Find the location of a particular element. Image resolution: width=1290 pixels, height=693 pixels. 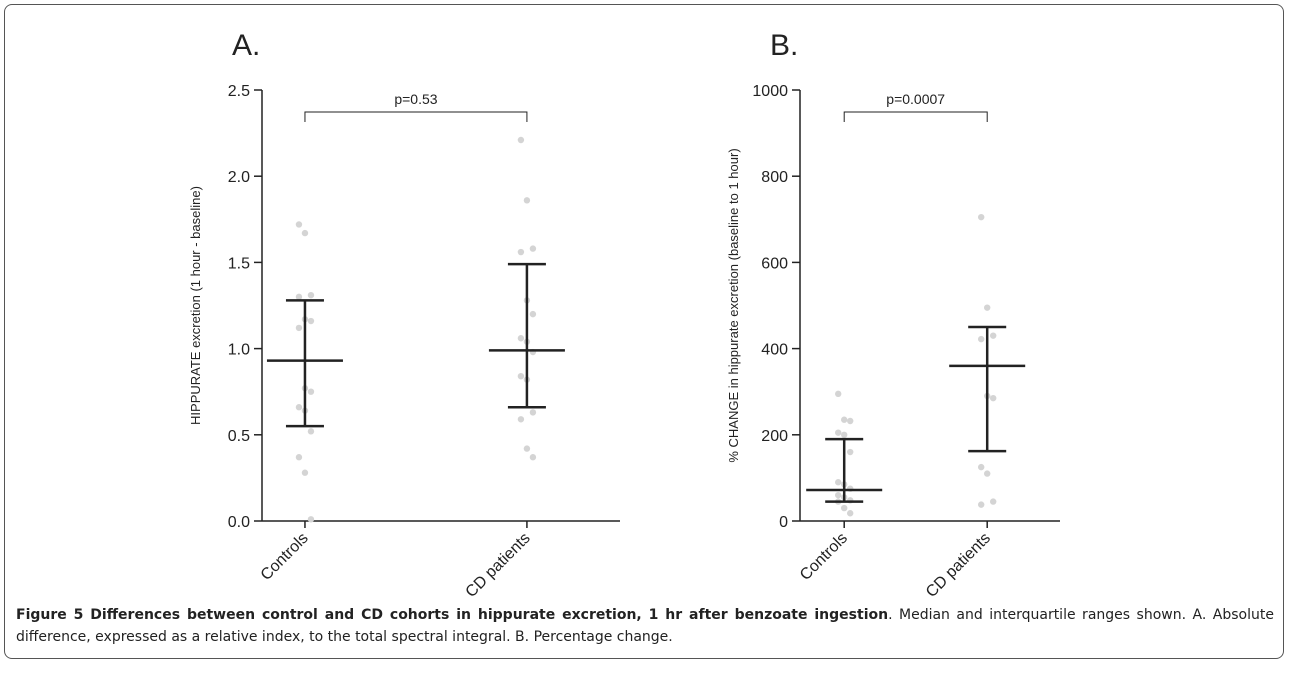

y-tick-label: 0.5 is located at coordinates (239, 436).